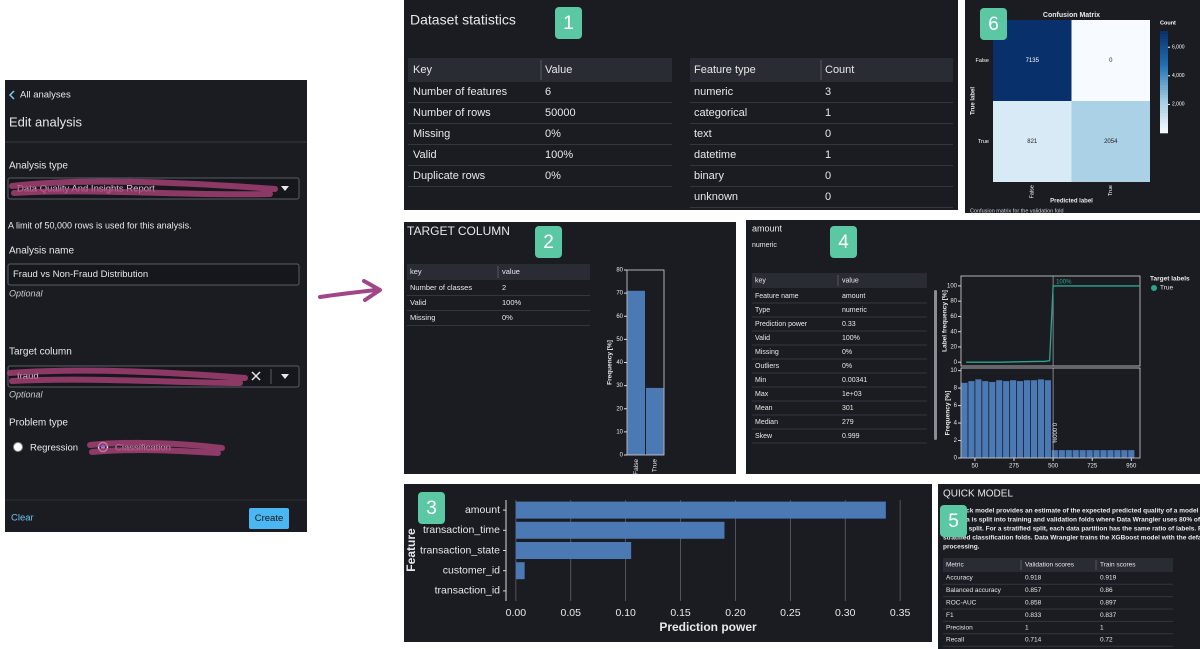 The image size is (1200, 649). I want to click on y-tick-label: 6, so click(956, 406).